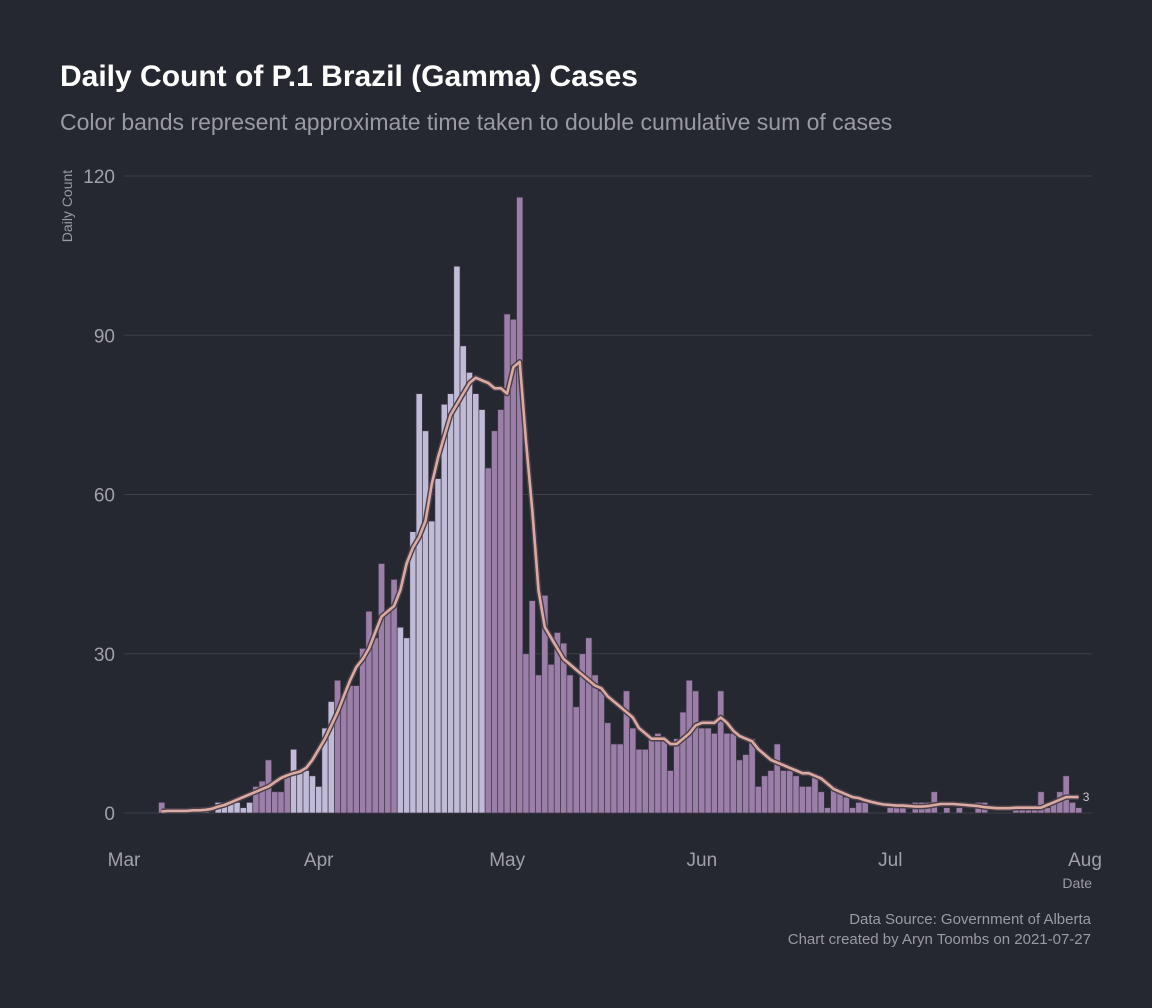 This screenshot has width=1152, height=1008. Describe the element at coordinates (319, 860) in the screenshot. I see `x-tick-label: Apr` at that location.